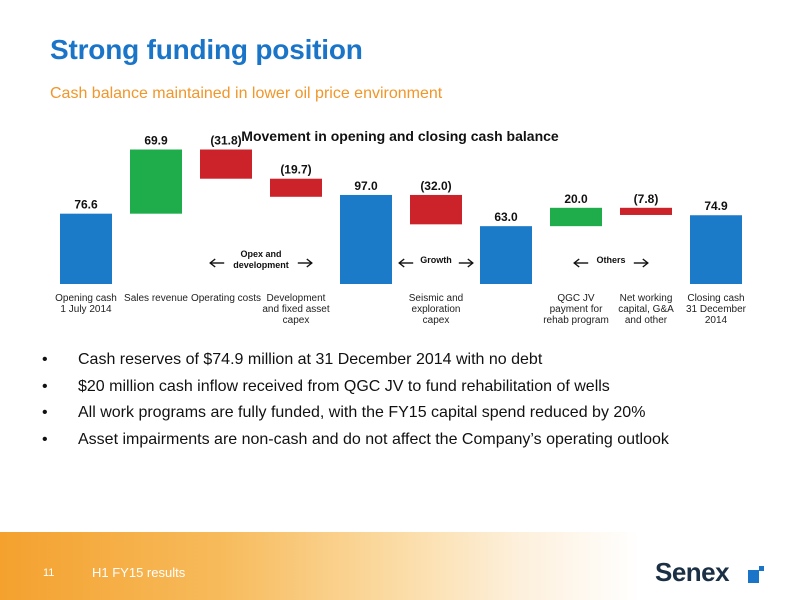 The height and width of the screenshot is (600, 800). Describe the element at coordinates (576, 309) in the screenshot. I see `x-tick-label: payment for` at that location.